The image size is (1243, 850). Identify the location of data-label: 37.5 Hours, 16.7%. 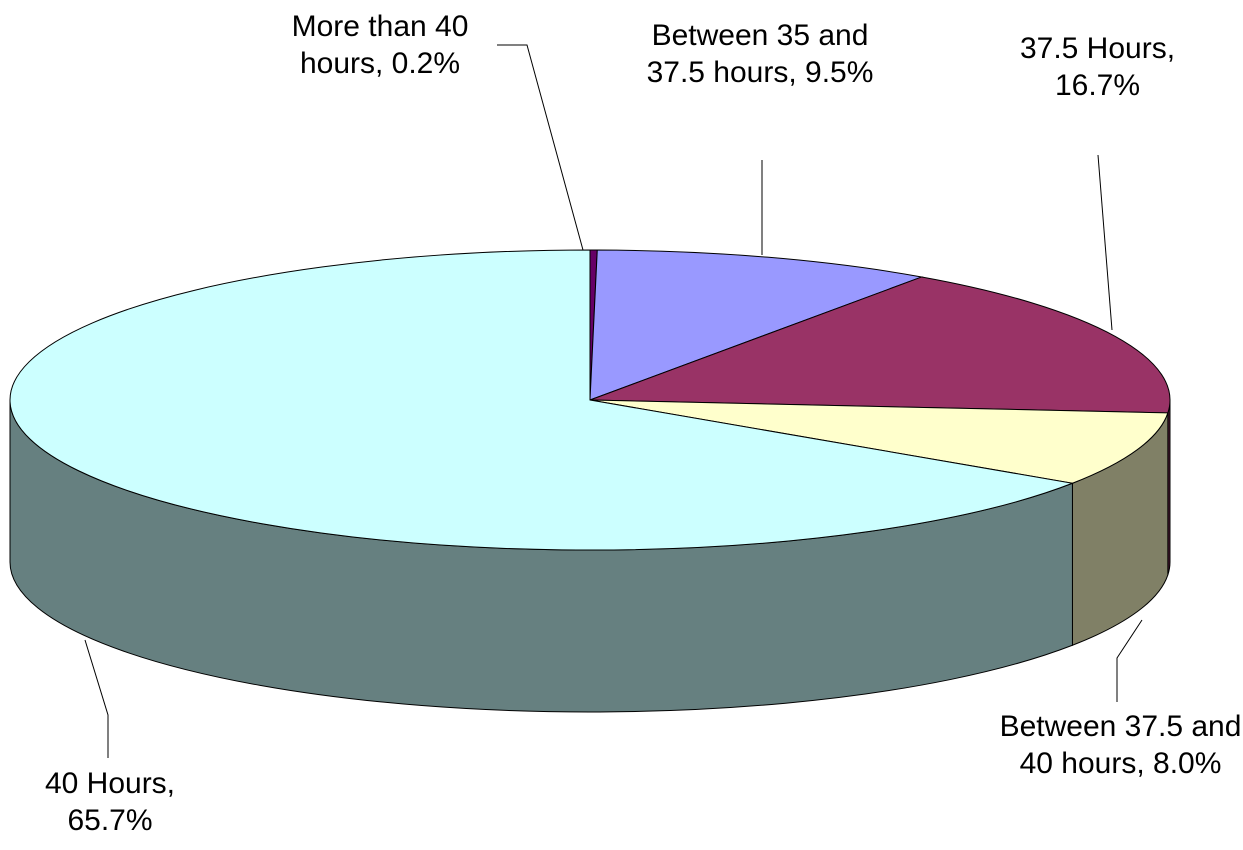
(1097, 67).